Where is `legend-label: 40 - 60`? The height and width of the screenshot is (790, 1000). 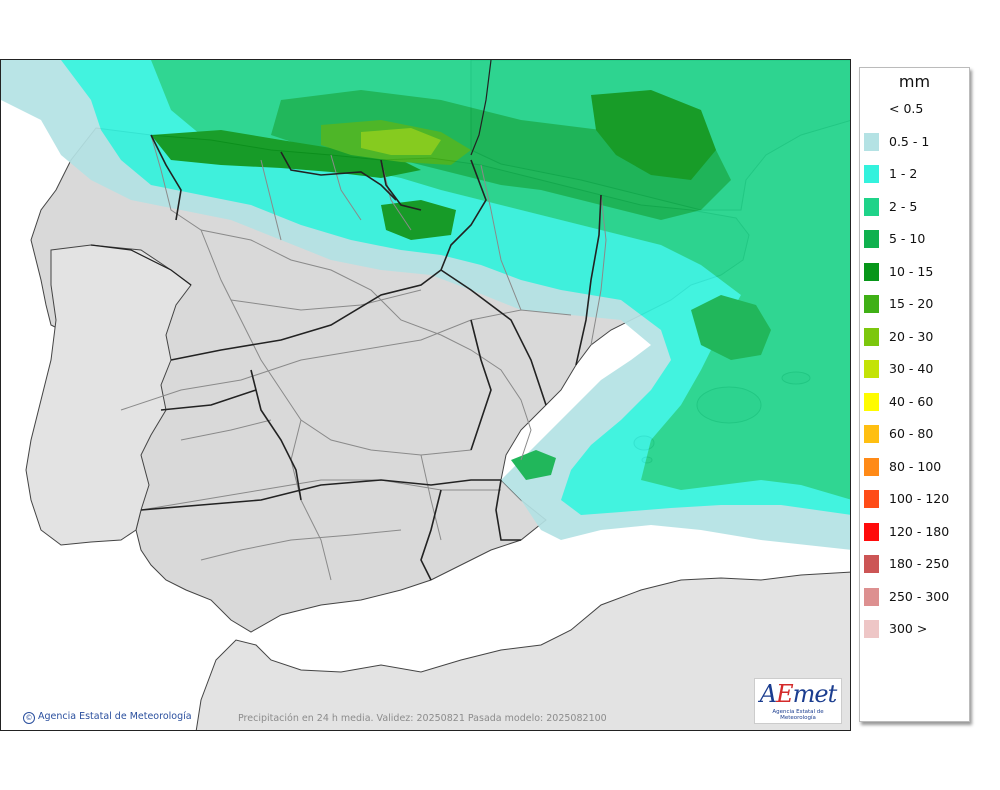 legend-label: 40 - 60 is located at coordinates (911, 401).